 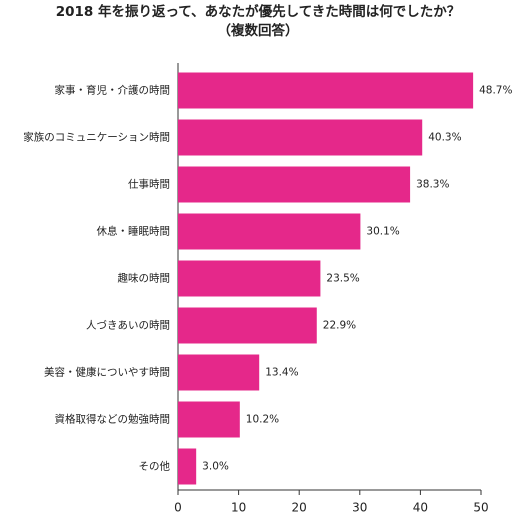 I want to click on category-label: 趣味の時間, so click(x=144, y=278).